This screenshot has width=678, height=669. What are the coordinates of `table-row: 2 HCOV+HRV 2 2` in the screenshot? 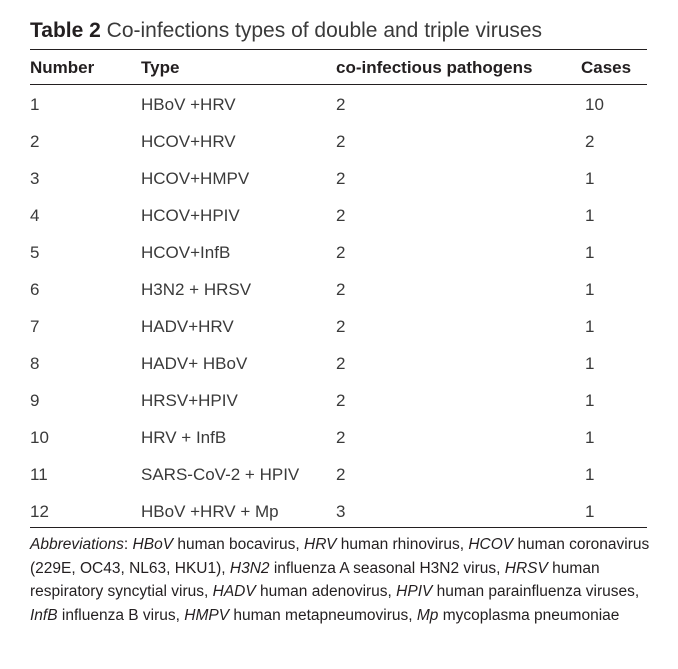 It's located at (338, 141).